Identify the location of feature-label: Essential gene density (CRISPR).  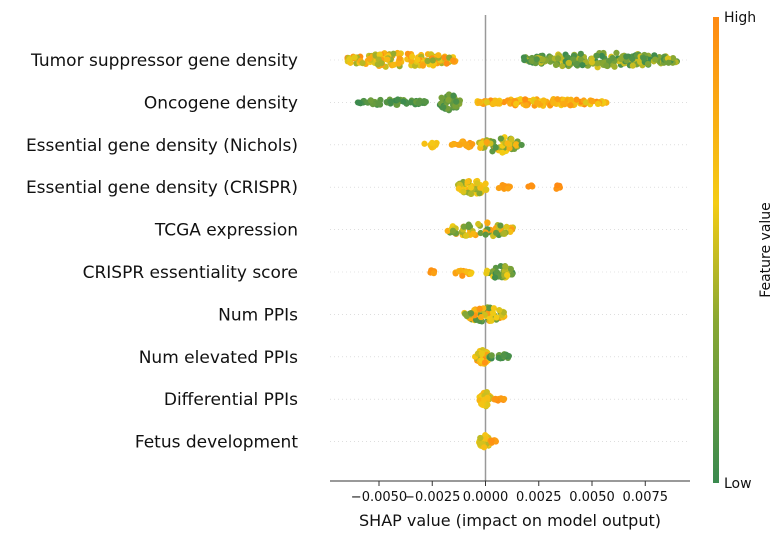
(162, 188).